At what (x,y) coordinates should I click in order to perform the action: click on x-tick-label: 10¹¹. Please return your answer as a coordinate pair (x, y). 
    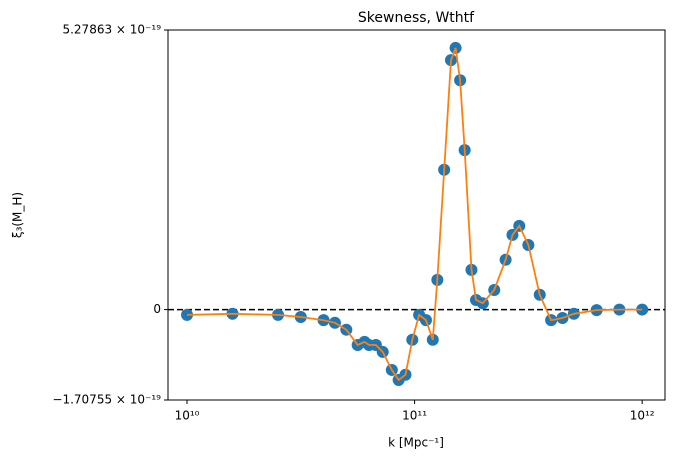
    Looking at the image, I should click on (414, 416).